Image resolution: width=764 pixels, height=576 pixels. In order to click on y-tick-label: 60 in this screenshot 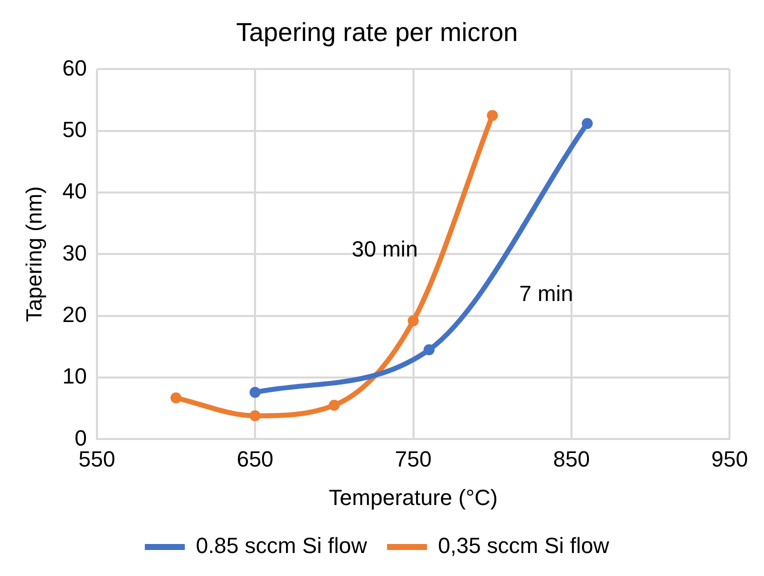, I will do `click(74, 67)`.